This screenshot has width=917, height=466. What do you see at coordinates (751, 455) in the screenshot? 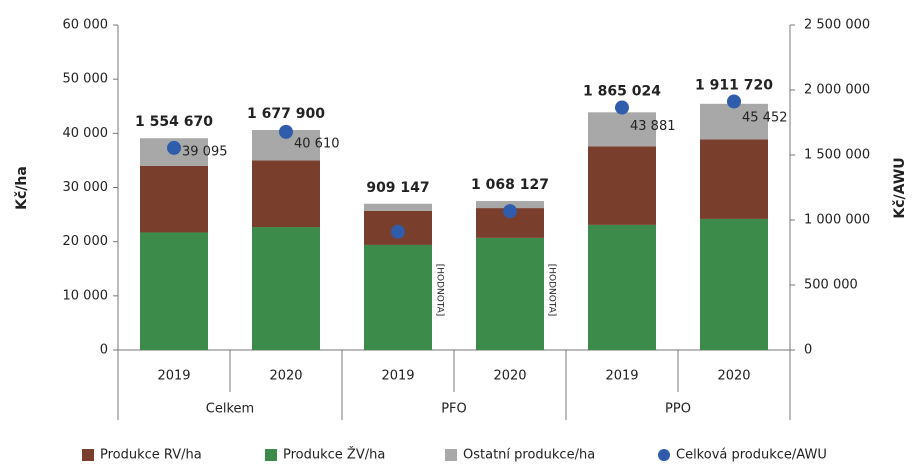
I see `legend-label: Celková produkce/AWU` at bounding box center [751, 455].